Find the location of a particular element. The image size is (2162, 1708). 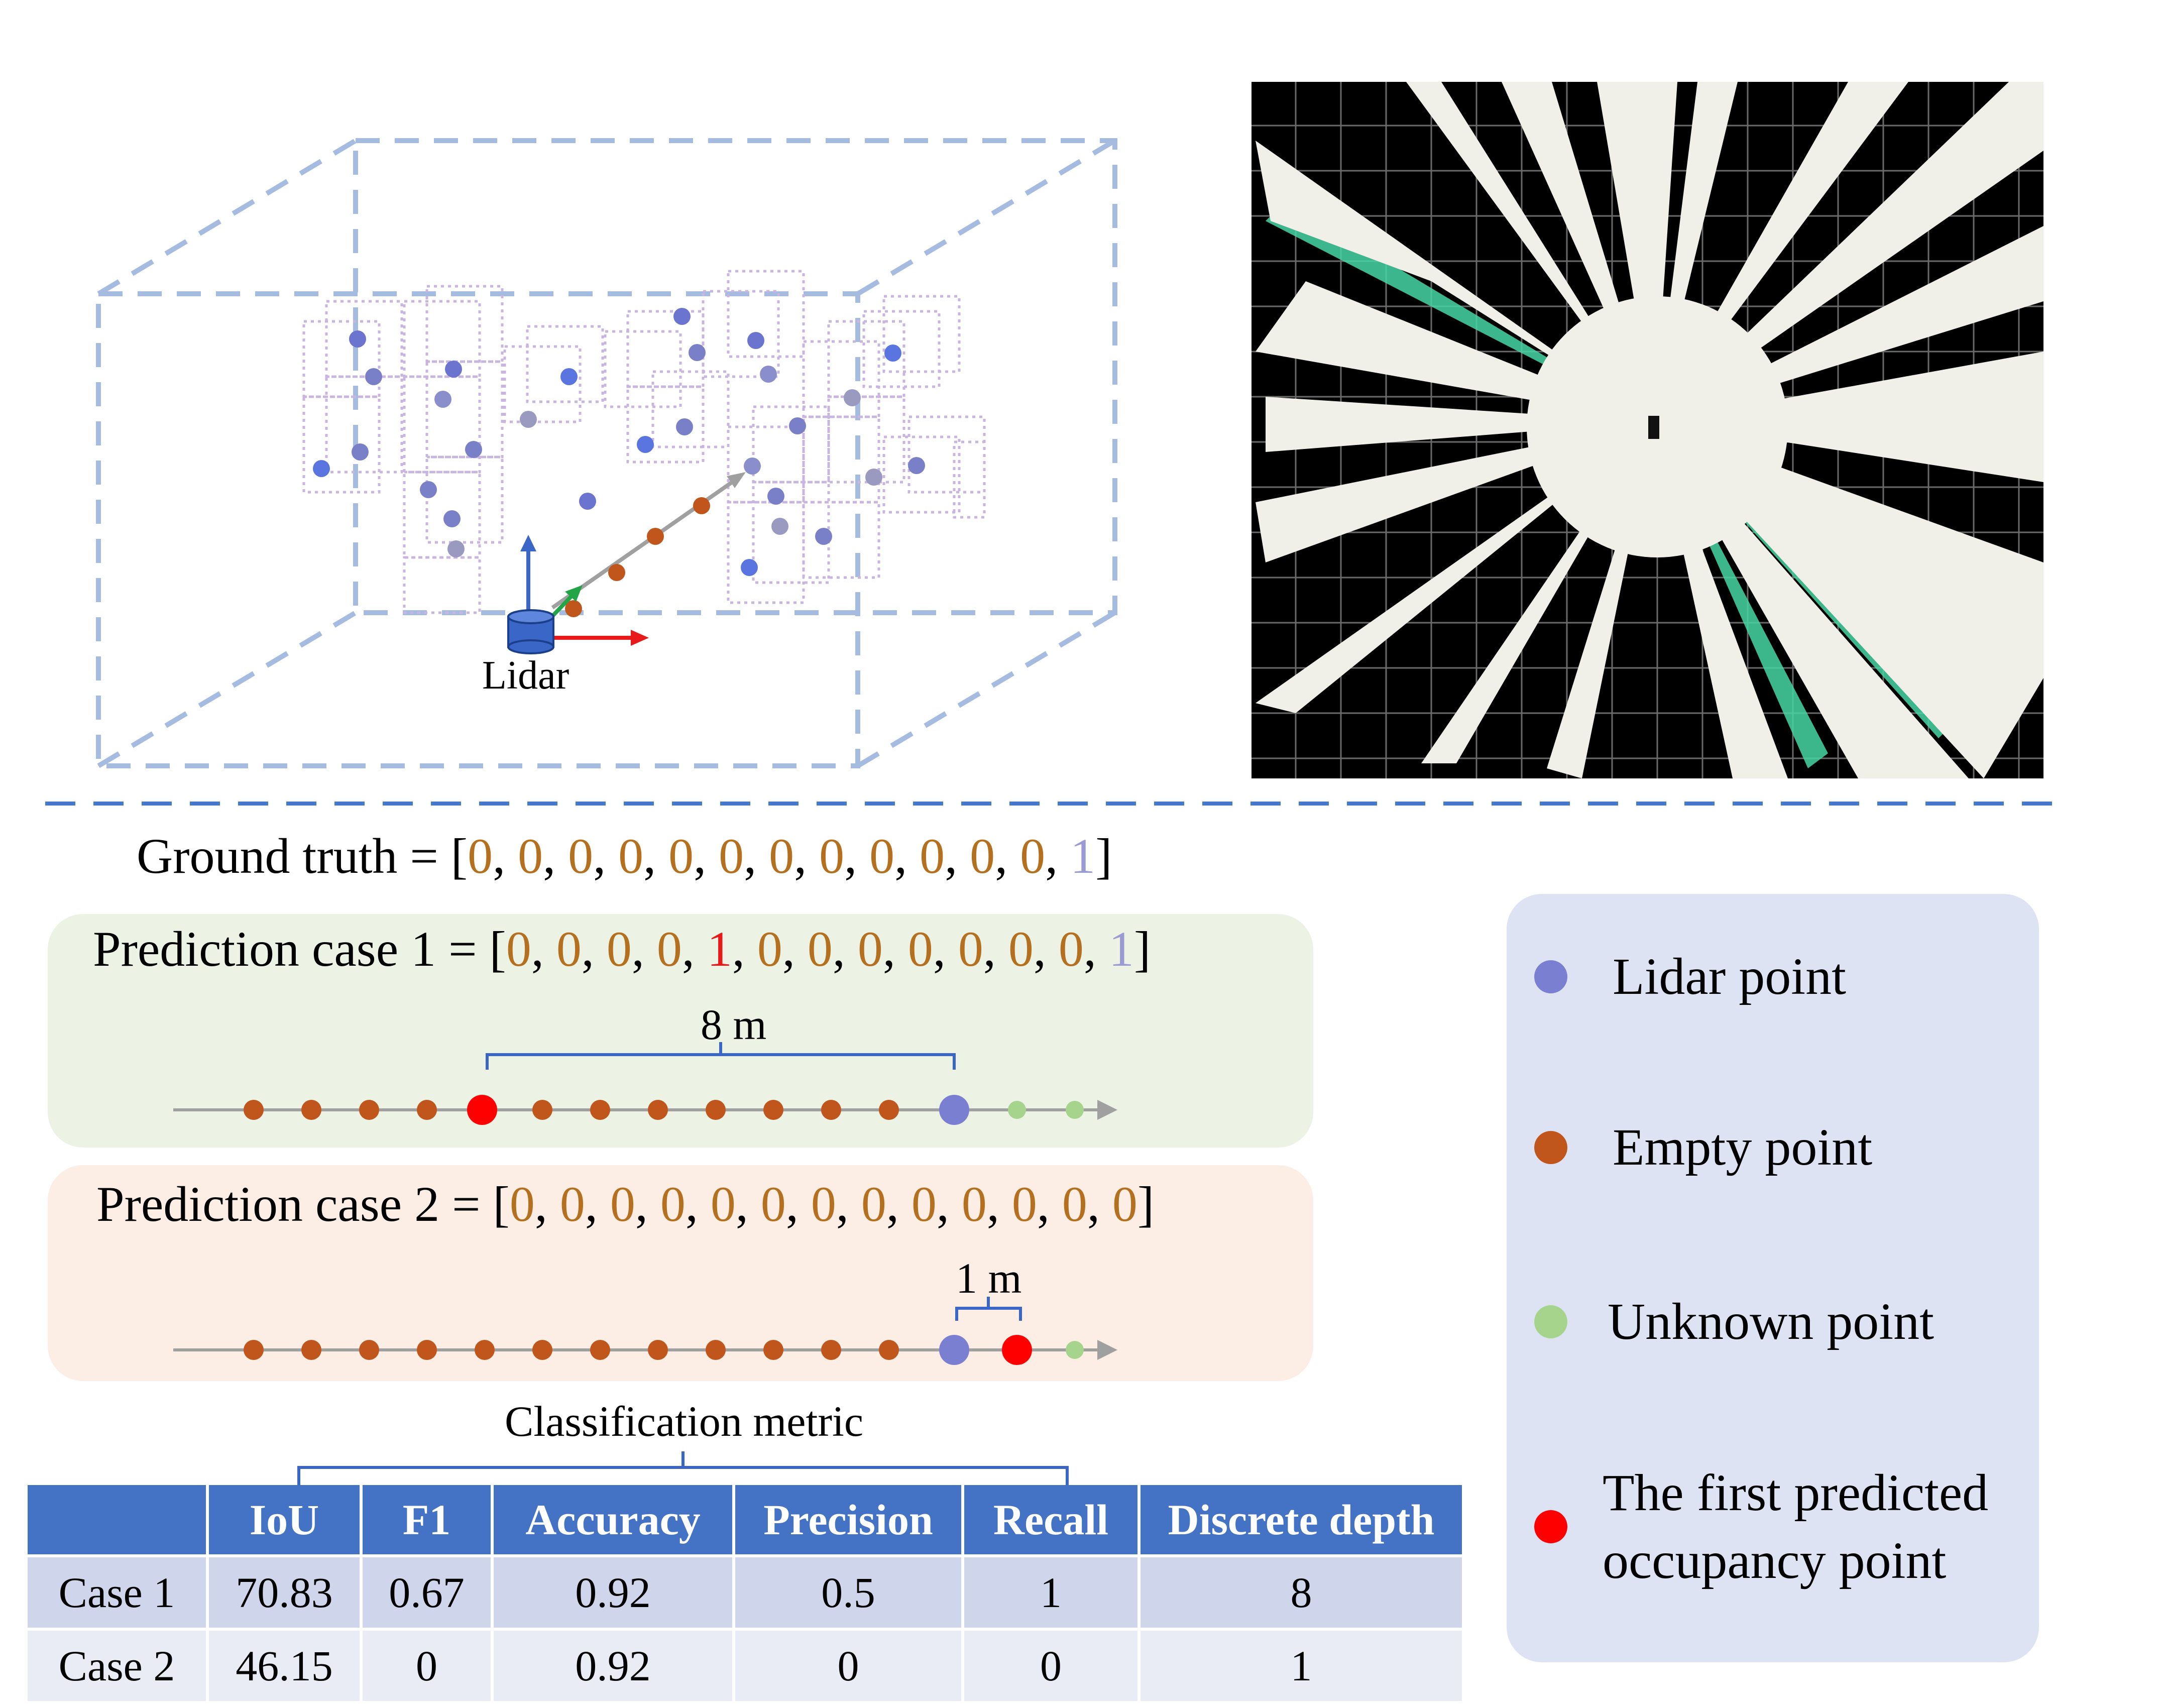

unknown-point is located at coordinates (1017, 1110).